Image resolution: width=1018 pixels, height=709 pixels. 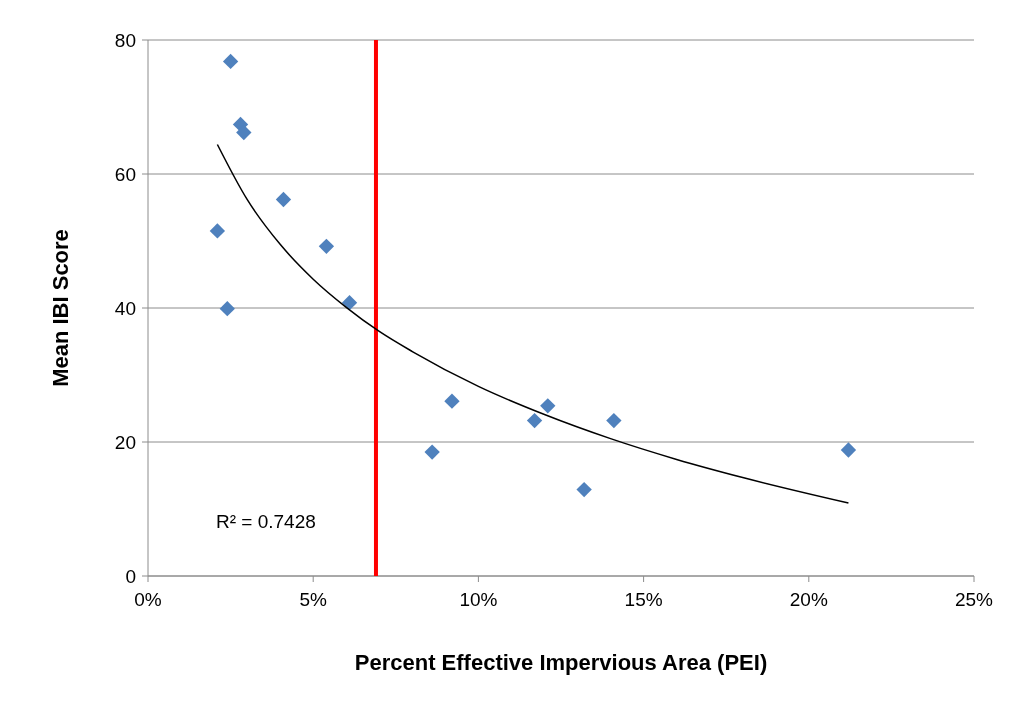 What do you see at coordinates (130, 576) in the screenshot?
I see `y-tick-label: 0` at bounding box center [130, 576].